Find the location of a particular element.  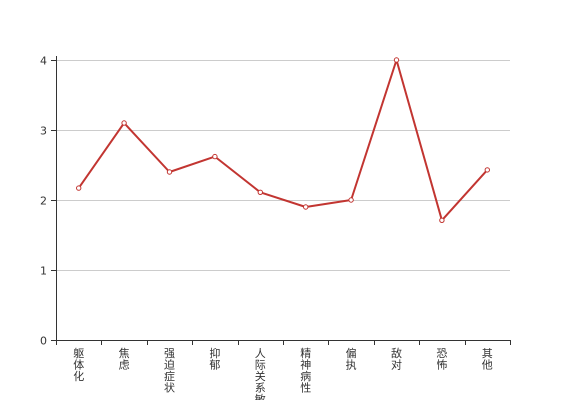

x-tick-label: 躯体化 is located at coordinates (78, 365).